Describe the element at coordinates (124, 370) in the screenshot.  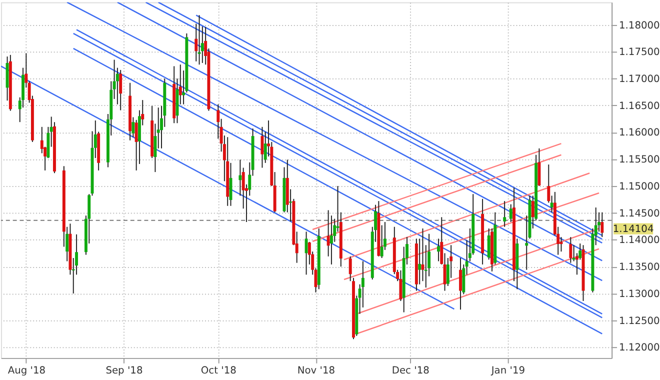
I see `x-tick-label: Sep '18` at that location.